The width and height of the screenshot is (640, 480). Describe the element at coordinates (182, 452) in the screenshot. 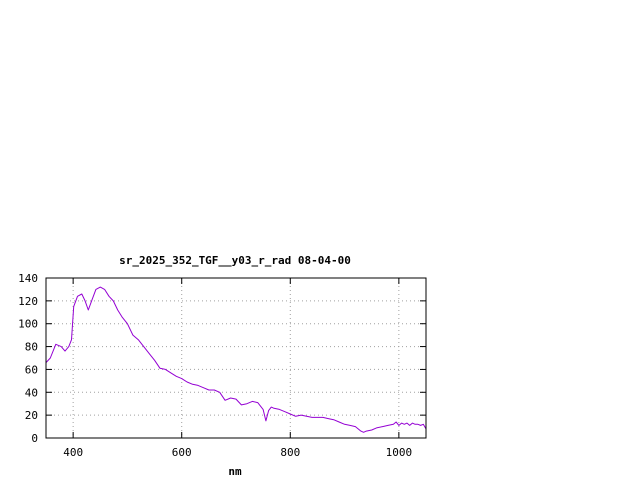

I see `x-tick-label: 600` at that location.